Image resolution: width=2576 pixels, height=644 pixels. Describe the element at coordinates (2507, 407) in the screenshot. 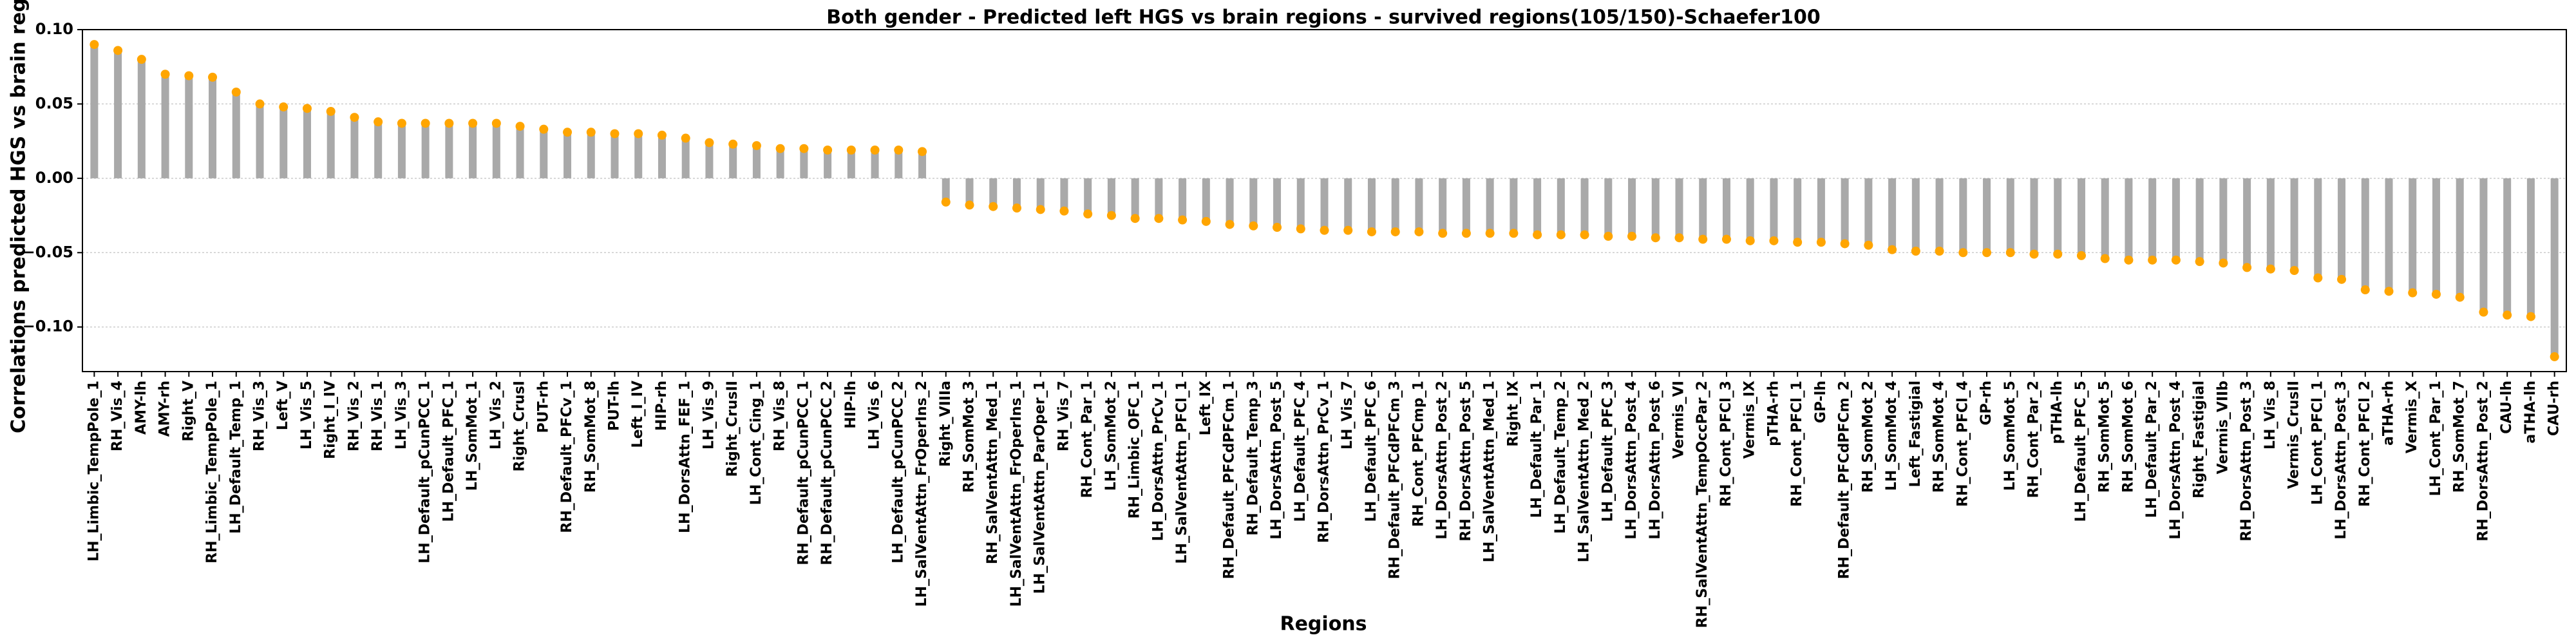

I see `x-tick-label: CAU-lh` at that location.